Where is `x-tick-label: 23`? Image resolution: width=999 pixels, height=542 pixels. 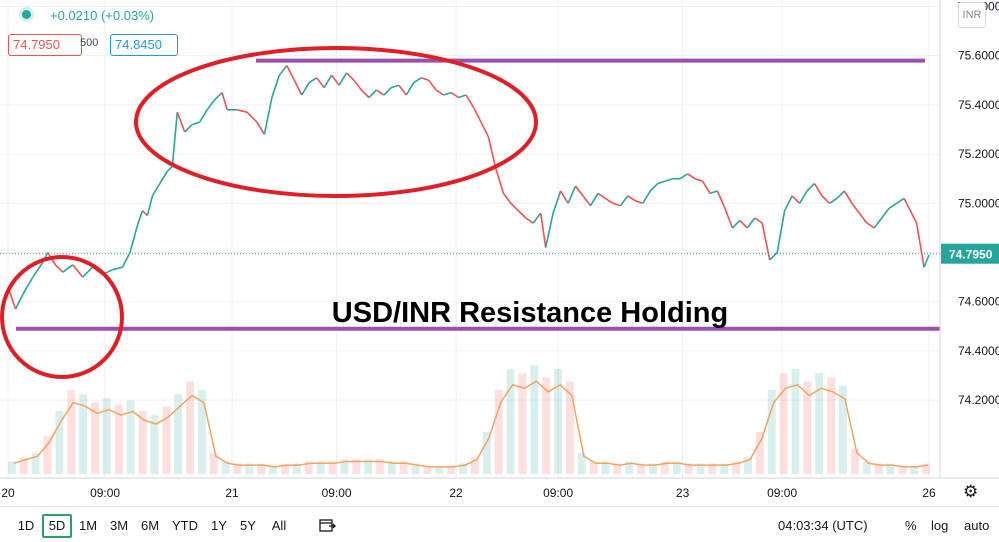
x-tick-label: 23 is located at coordinates (683, 493).